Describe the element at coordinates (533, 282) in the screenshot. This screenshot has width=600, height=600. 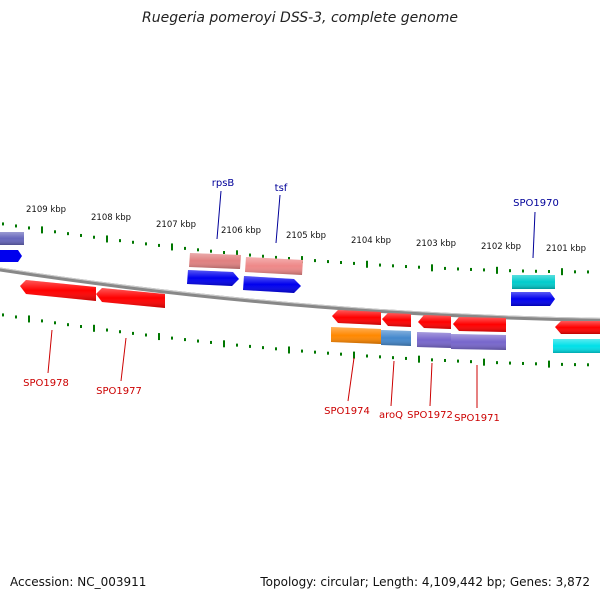
I see `gene-SPO1970-shade` at that location.